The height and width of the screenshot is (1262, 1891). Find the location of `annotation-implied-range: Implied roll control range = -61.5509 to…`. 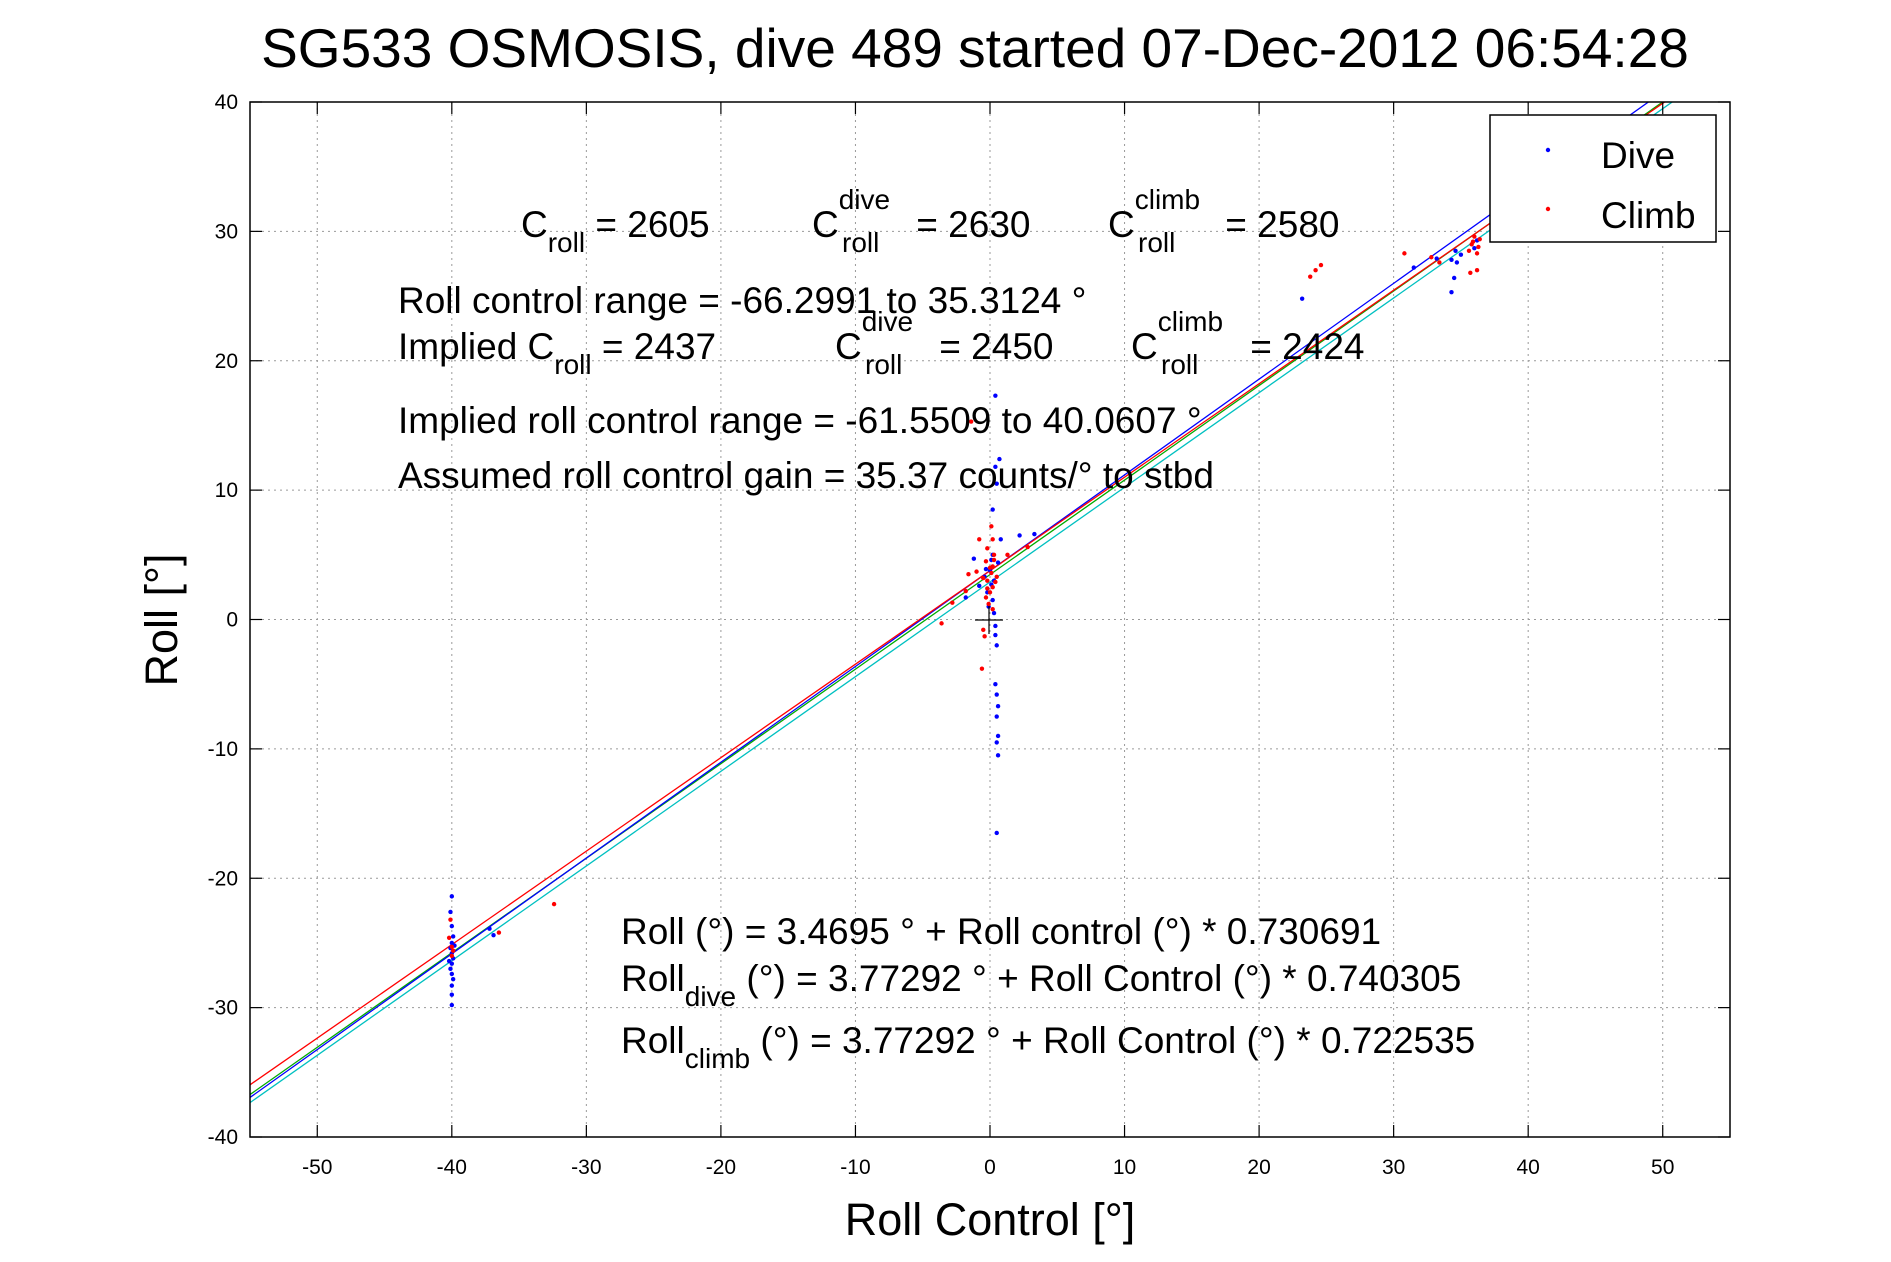

annotation-implied-range: Implied roll control range = -61.5509 to… is located at coordinates (800, 420).